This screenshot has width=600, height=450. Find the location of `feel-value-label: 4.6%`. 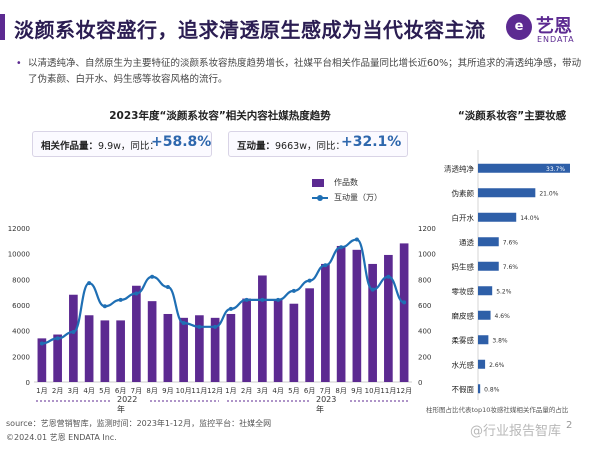

feel-value-label: 4.6% is located at coordinates (503, 316).